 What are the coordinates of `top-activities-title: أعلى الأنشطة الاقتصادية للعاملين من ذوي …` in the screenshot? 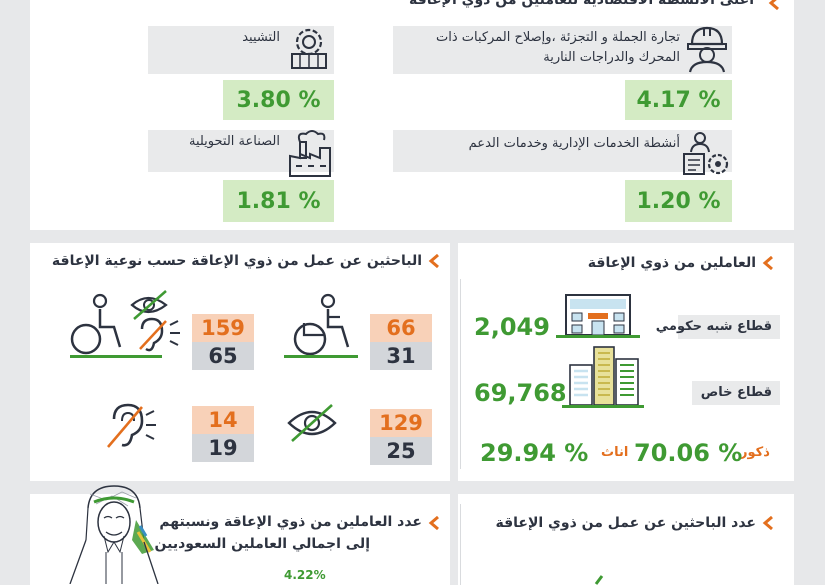 It's located at (581, 4).